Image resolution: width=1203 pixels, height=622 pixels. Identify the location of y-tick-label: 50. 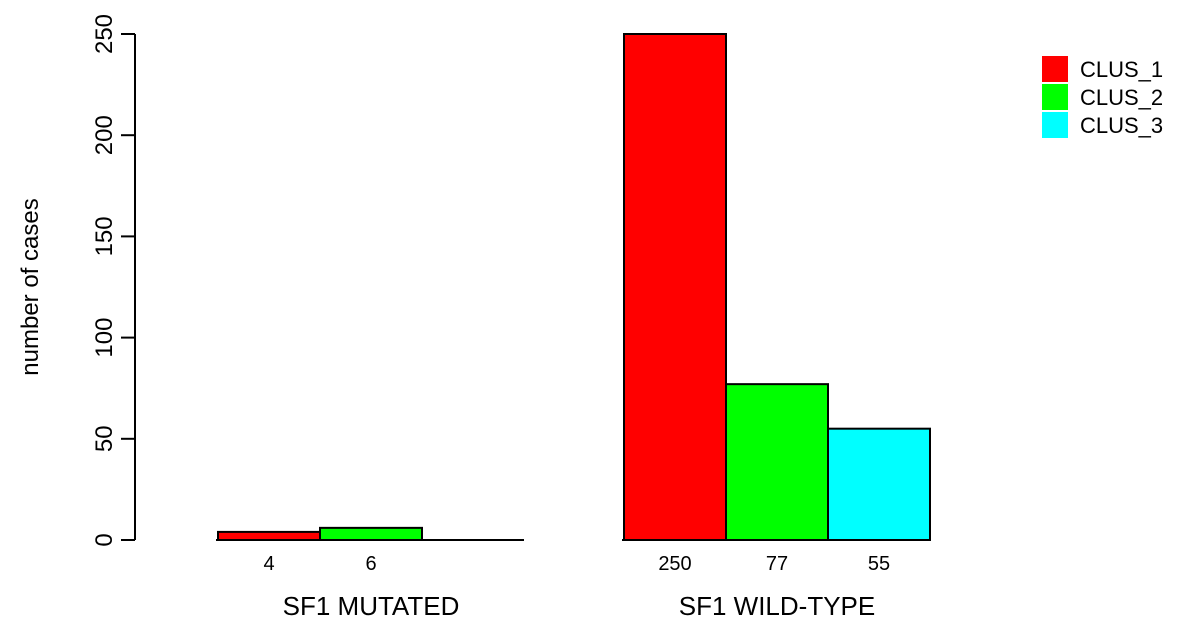
(104, 438).